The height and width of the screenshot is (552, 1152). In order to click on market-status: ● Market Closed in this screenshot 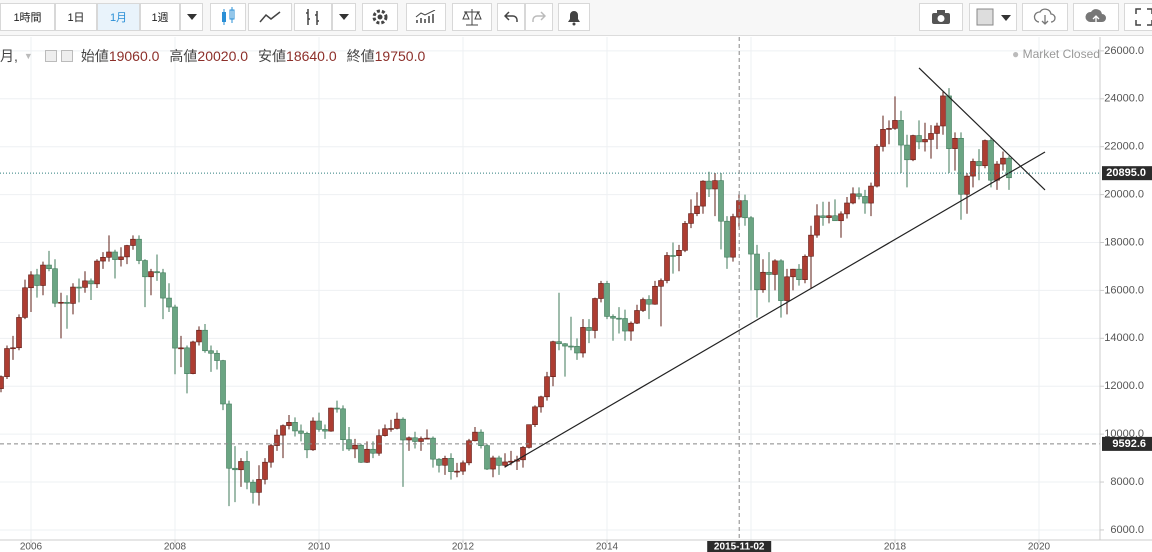, I will do `click(1056, 54)`.